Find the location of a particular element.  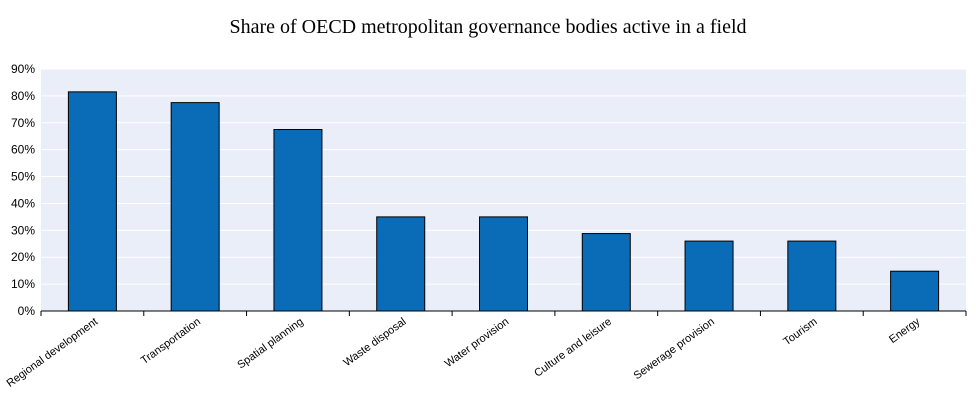

x-category-label: Energy is located at coordinates (905, 330).